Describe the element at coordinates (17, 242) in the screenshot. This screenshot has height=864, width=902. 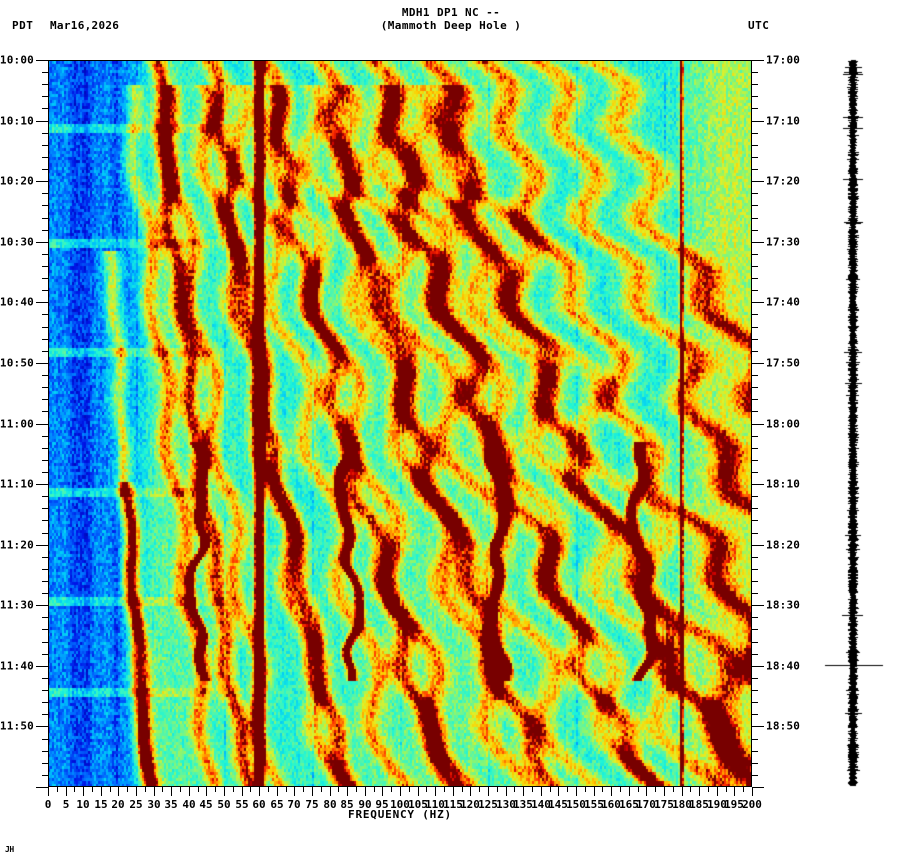
I see `time-label-left: 10:30` at that location.